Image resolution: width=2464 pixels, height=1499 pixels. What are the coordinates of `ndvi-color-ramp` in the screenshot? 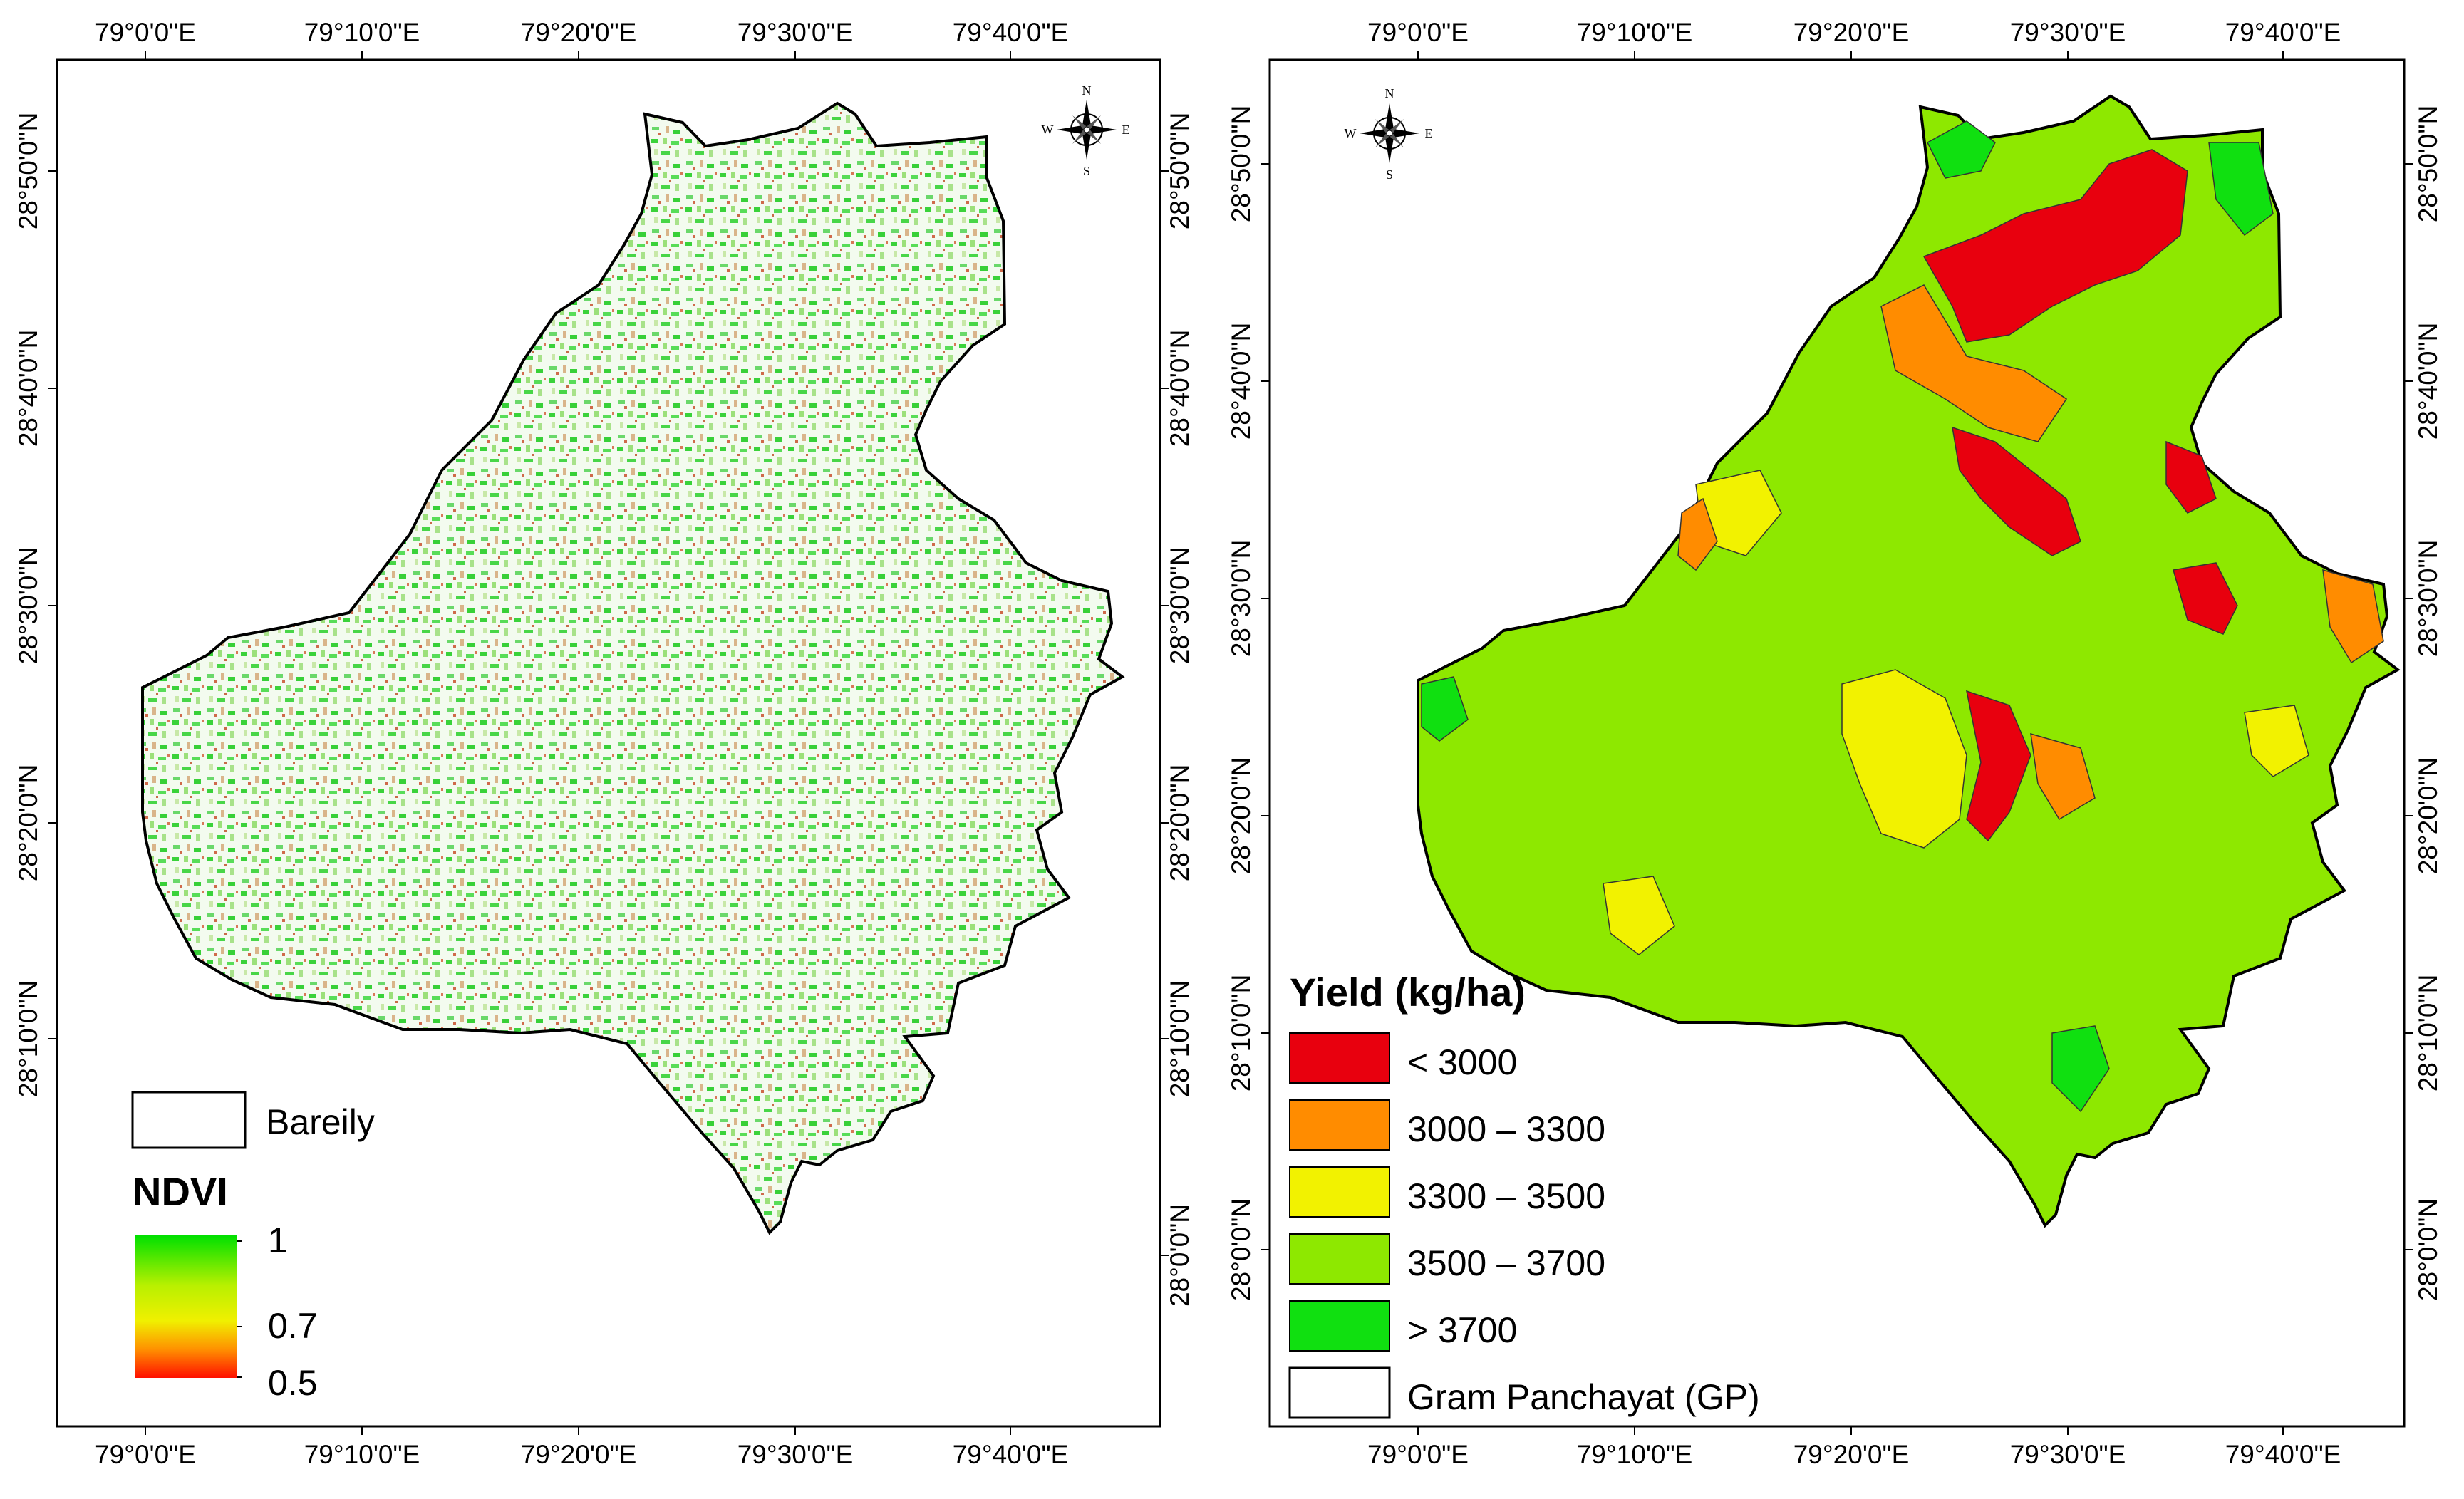 It's located at (186, 1306).